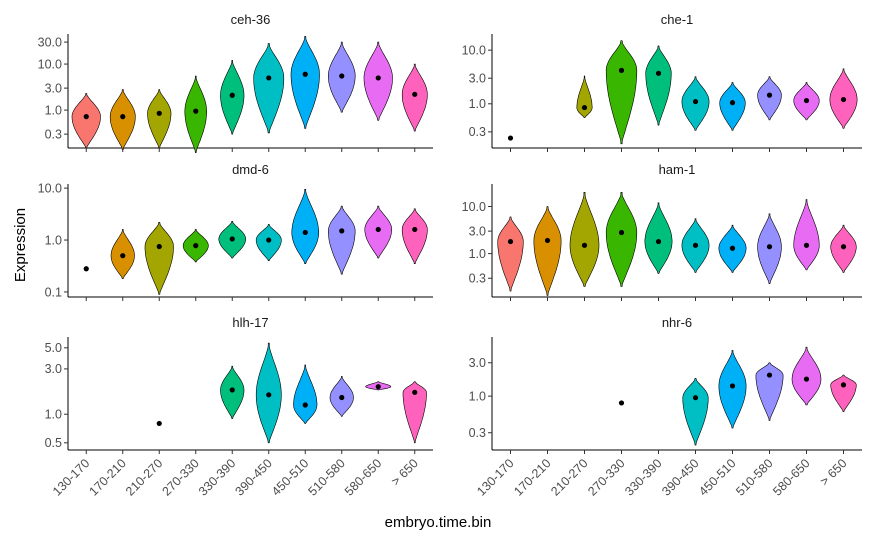 The image size is (875, 540). Describe the element at coordinates (843, 393) in the screenshot. I see `violin-nhr-6-> 650` at that location.